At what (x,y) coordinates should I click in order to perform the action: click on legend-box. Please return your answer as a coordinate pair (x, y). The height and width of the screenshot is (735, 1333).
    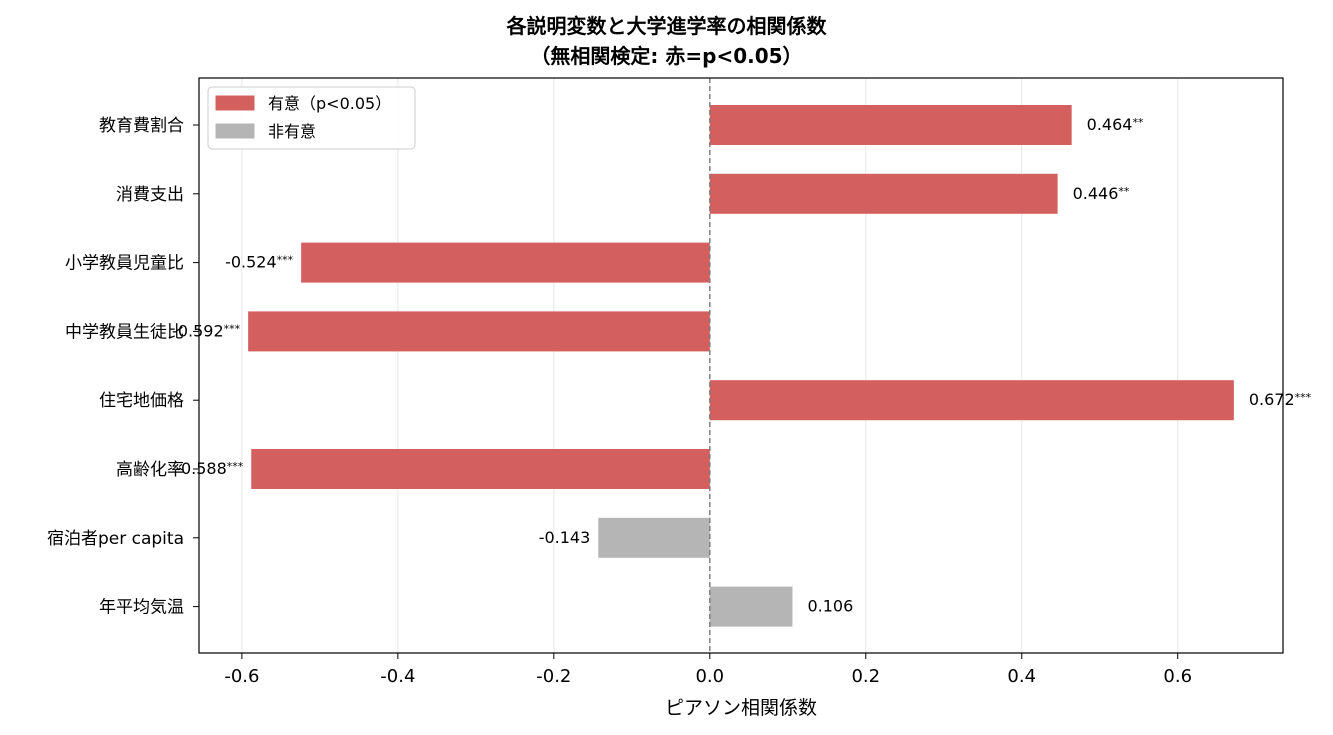
    Looking at the image, I should click on (311, 118).